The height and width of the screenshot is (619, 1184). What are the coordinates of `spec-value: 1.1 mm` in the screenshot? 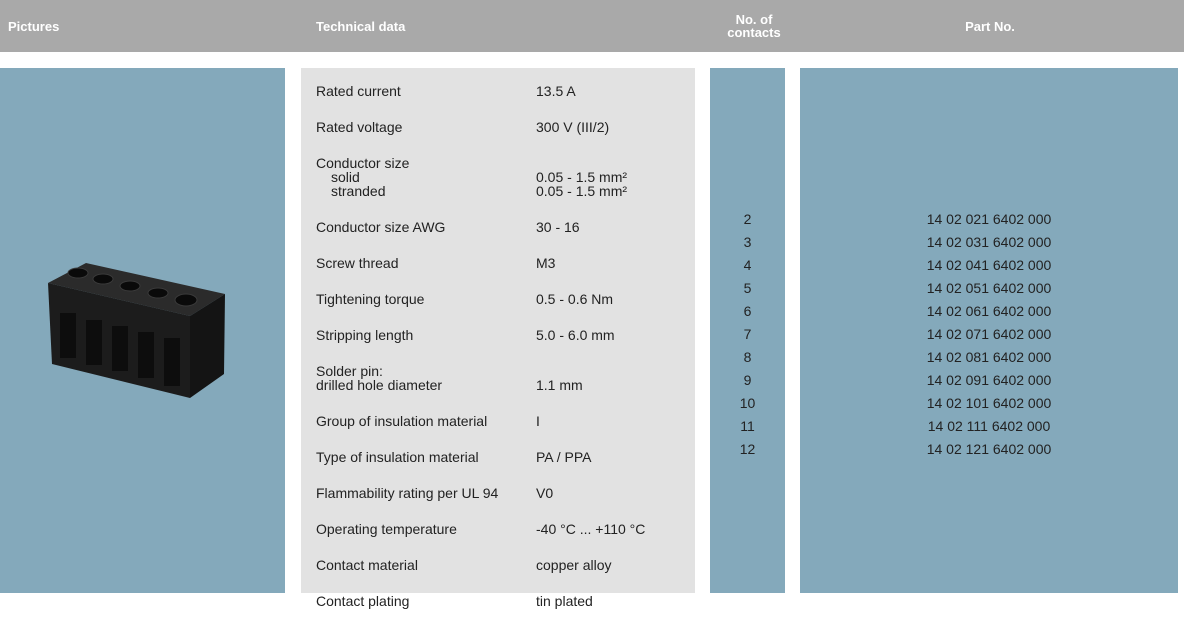 It's located at (559, 385).